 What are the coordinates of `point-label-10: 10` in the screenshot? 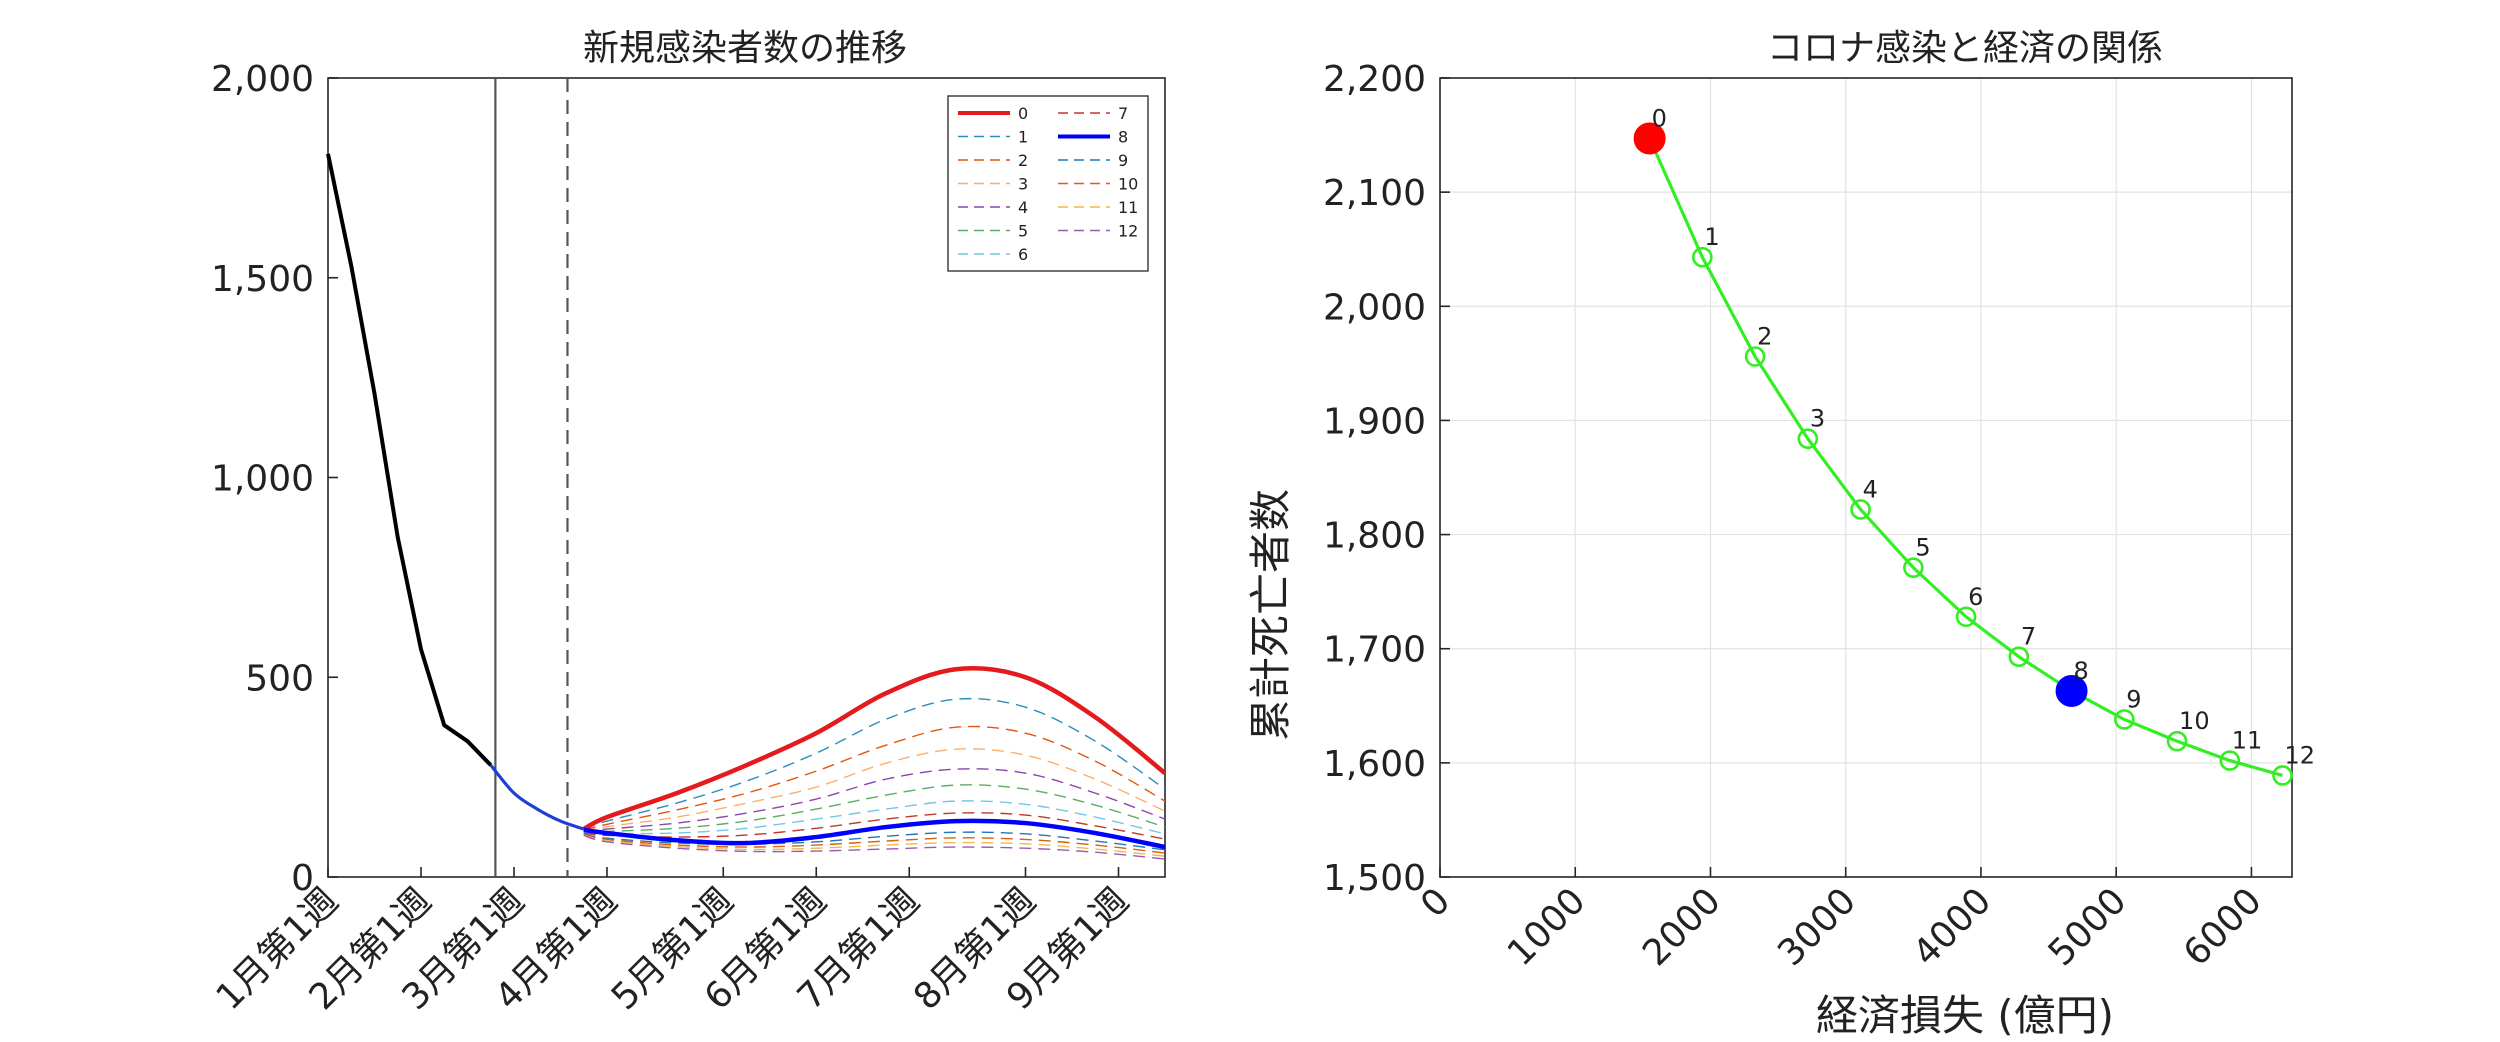 It's located at (2194, 721).